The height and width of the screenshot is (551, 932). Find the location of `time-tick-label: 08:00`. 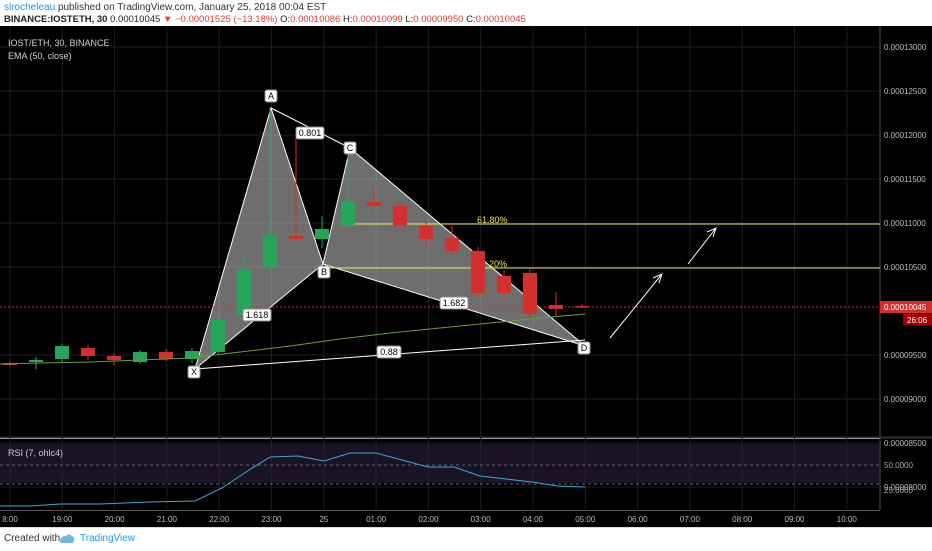

time-tick-label: 08:00 is located at coordinates (742, 519).